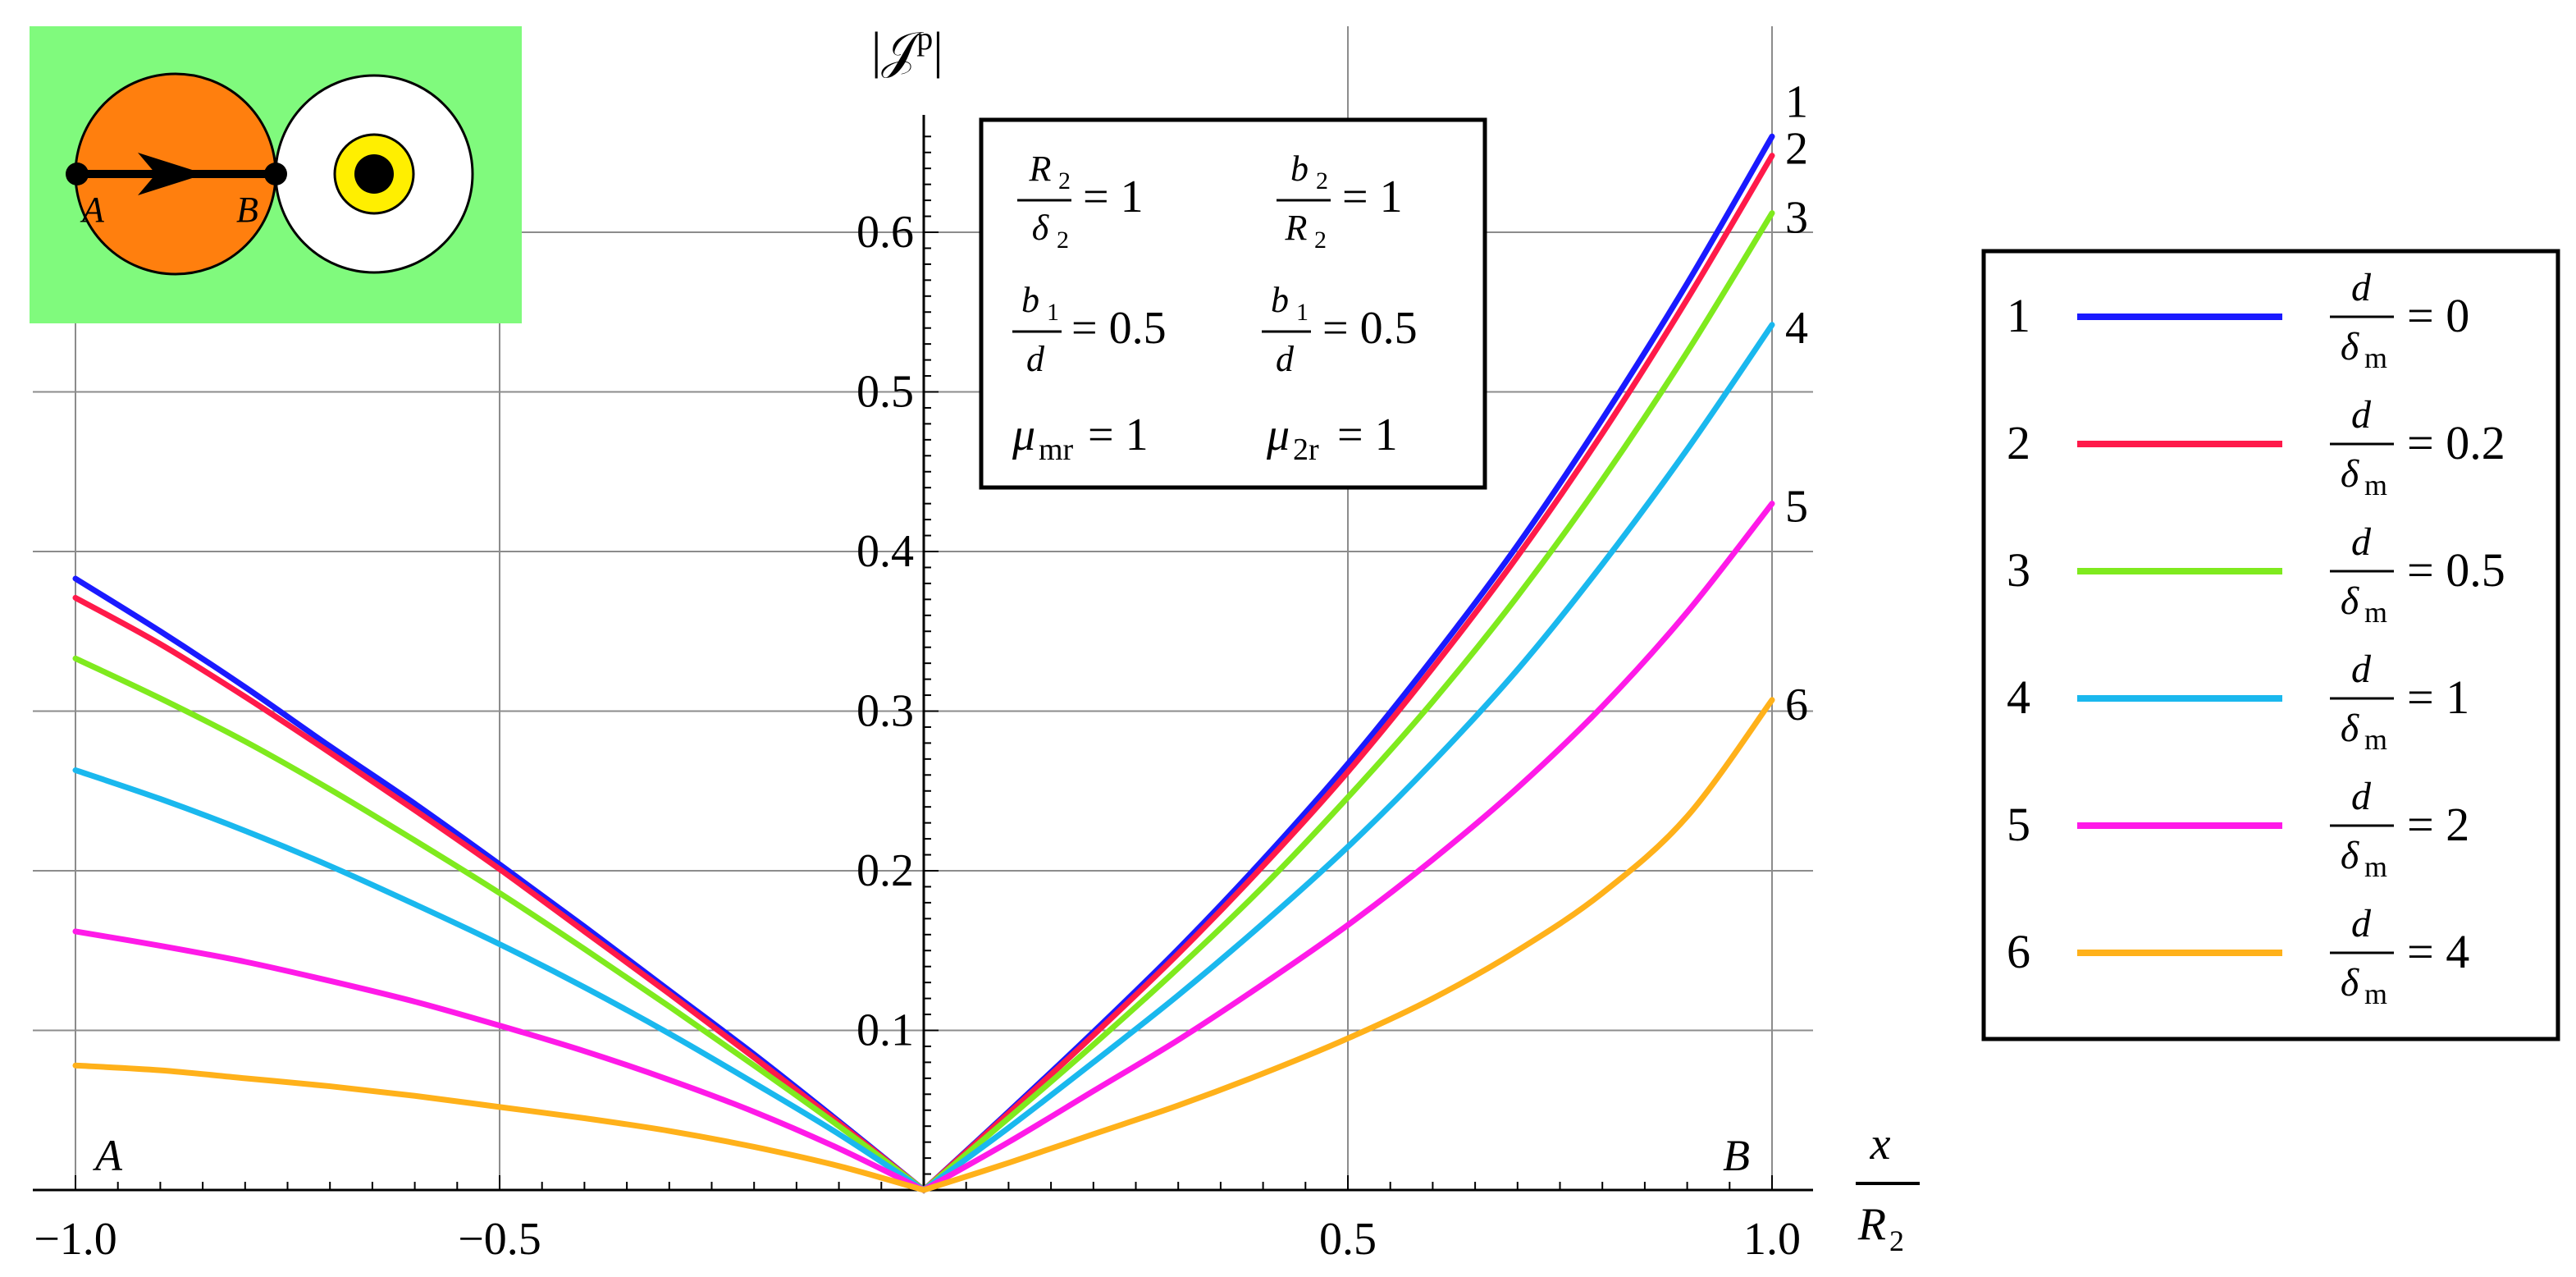 This screenshot has width=2576, height=1277. Describe the element at coordinates (885, 870) in the screenshot. I see `y-tick-label: 0.2` at that location.